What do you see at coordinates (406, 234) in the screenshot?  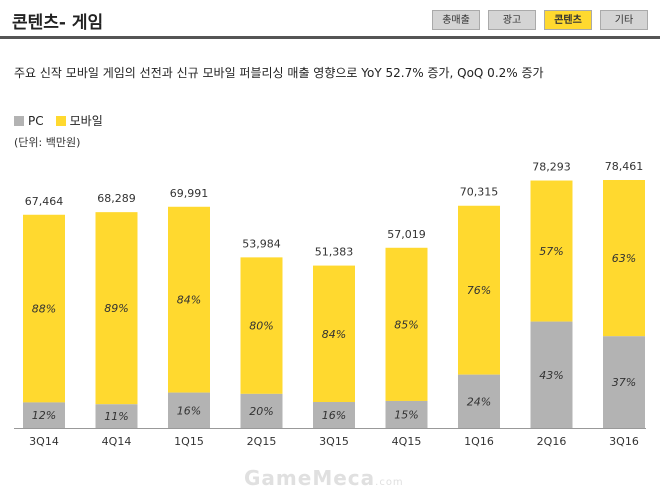 I see `total-label-4Q15: 57,019` at bounding box center [406, 234].